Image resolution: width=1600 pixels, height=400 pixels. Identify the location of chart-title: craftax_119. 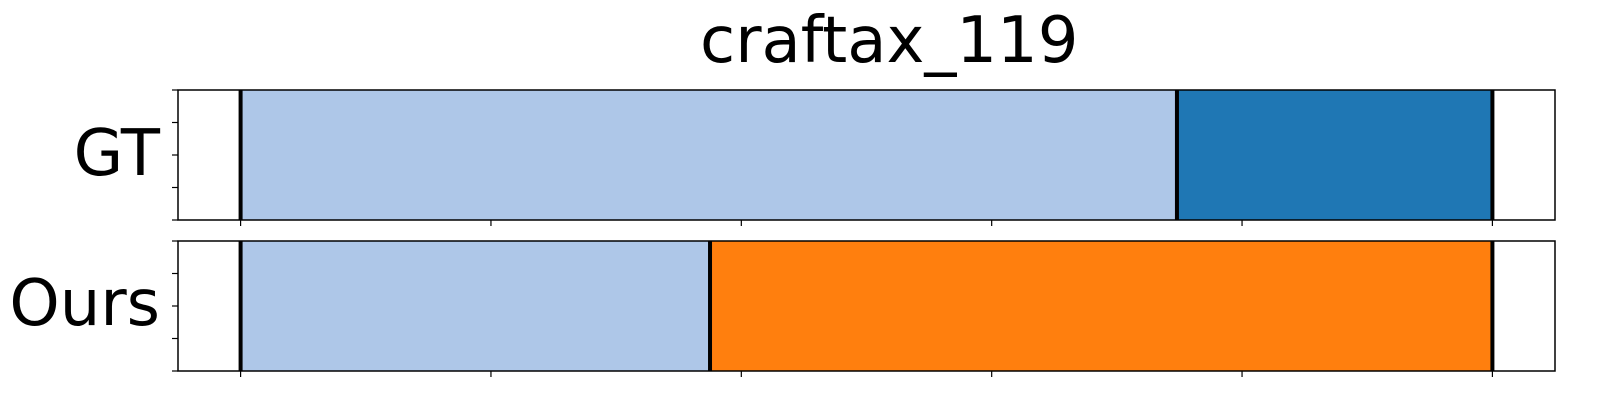
(889, 41).